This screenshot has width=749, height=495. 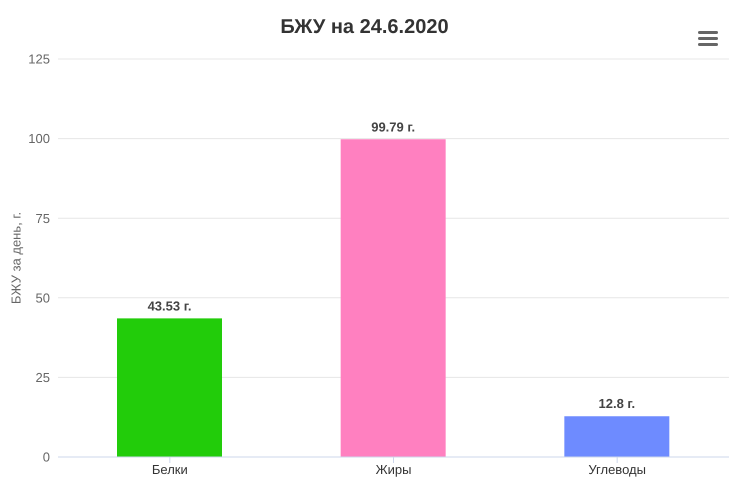 I want to click on chart-title: БЖУ на 24.6.2020, so click(x=364, y=27).